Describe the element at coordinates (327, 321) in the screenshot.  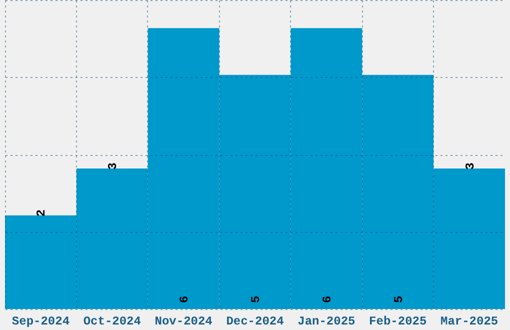
I see `x-tick-label: Jan-2025` at that location.